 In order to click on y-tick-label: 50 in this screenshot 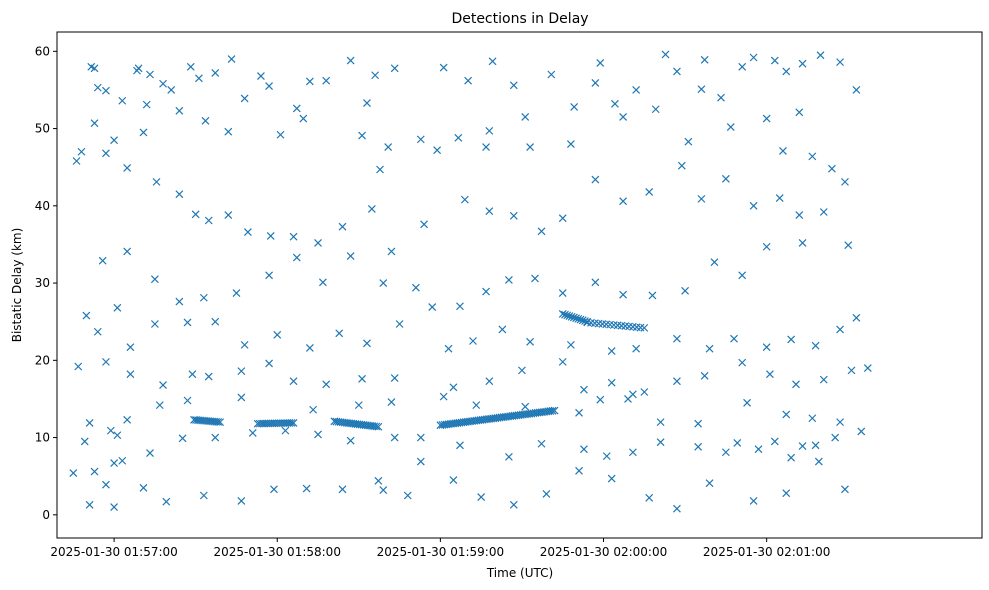, I will do `click(42, 129)`.